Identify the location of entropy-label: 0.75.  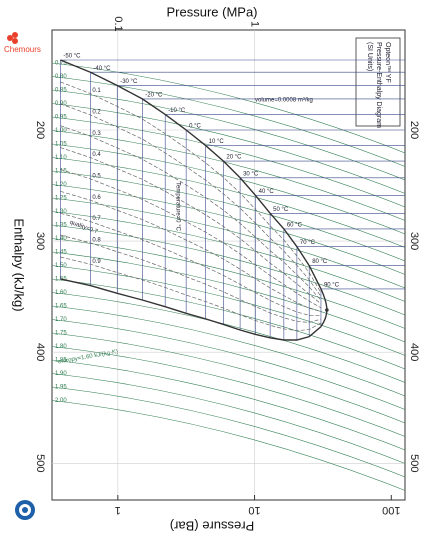
(61, 64).